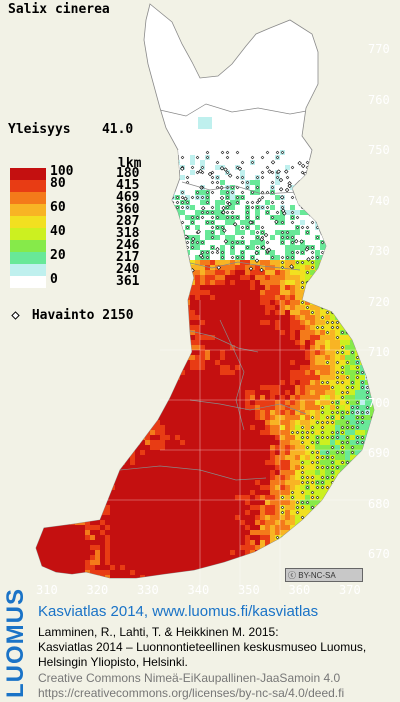  What do you see at coordinates (379, 49) in the screenshot?
I see `y-tick-label: 770` at bounding box center [379, 49].